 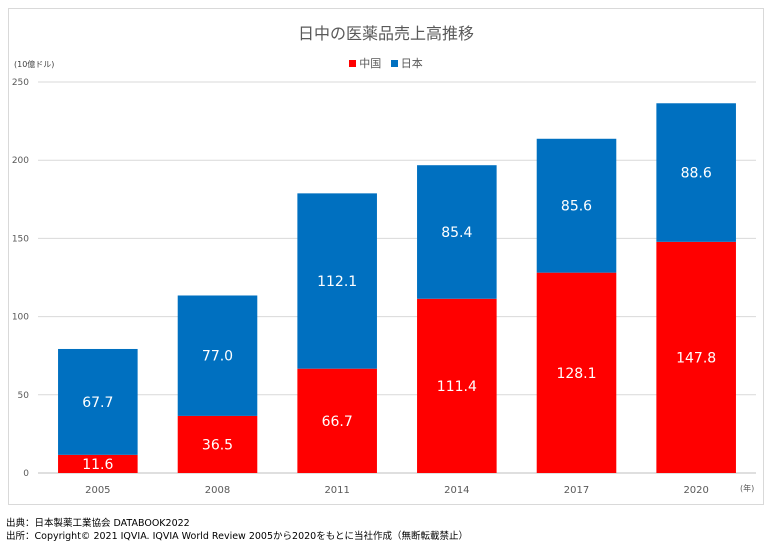 I want to click on chart-title: 日中の医薬品売上高推移, so click(x=385, y=33).